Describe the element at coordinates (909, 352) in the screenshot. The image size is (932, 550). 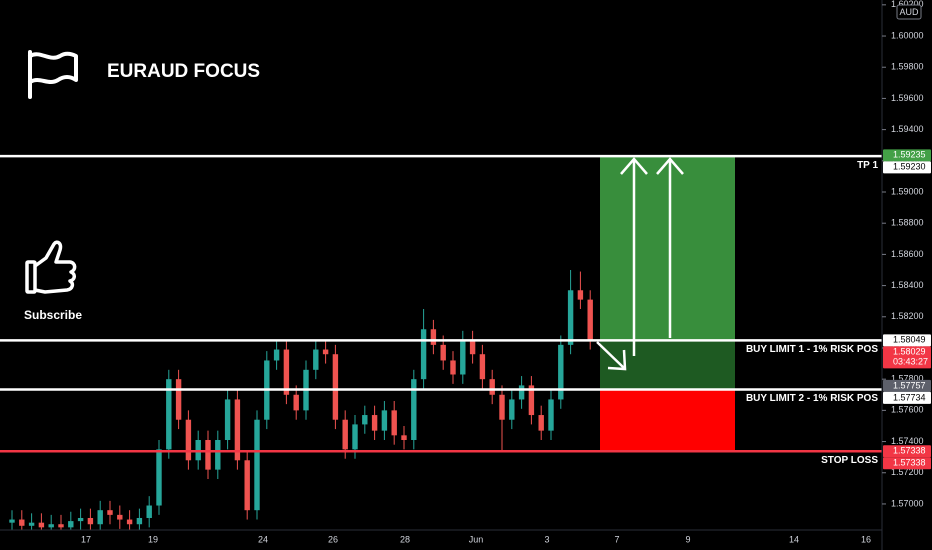
I see `price-tag-label: 1.58029` at that location.